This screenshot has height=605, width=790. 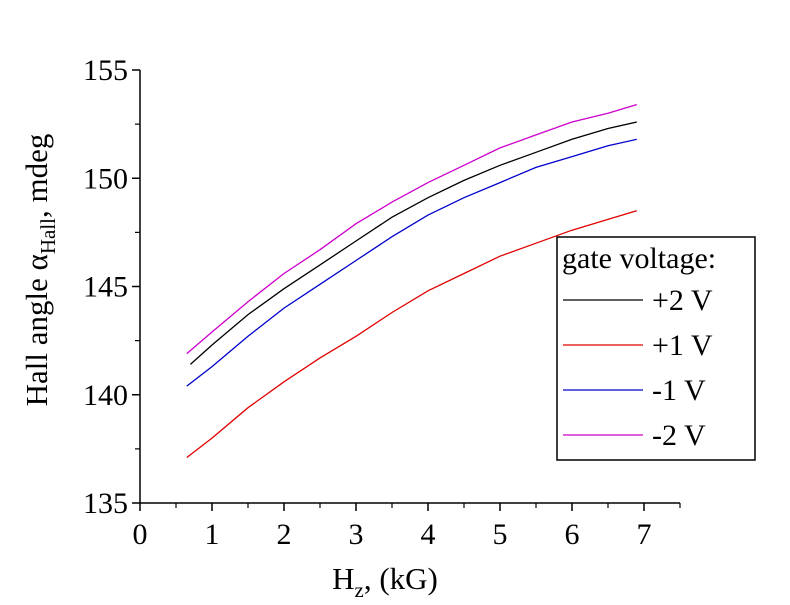 What do you see at coordinates (682, 345) in the screenshot?
I see `legend-label: +1 V` at bounding box center [682, 345].